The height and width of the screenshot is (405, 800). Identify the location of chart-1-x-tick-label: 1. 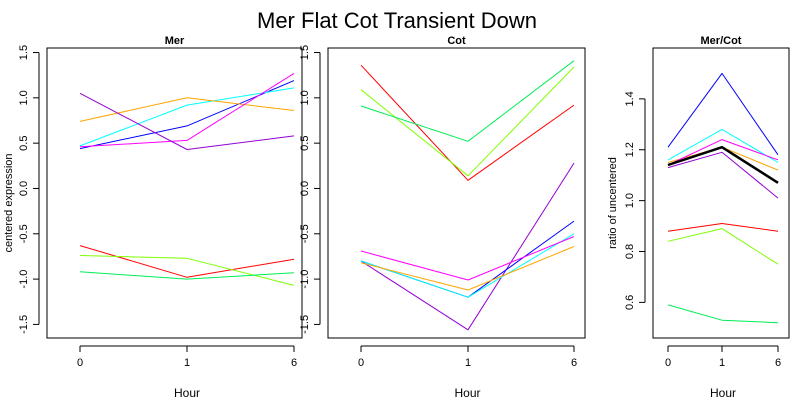
(187, 363).